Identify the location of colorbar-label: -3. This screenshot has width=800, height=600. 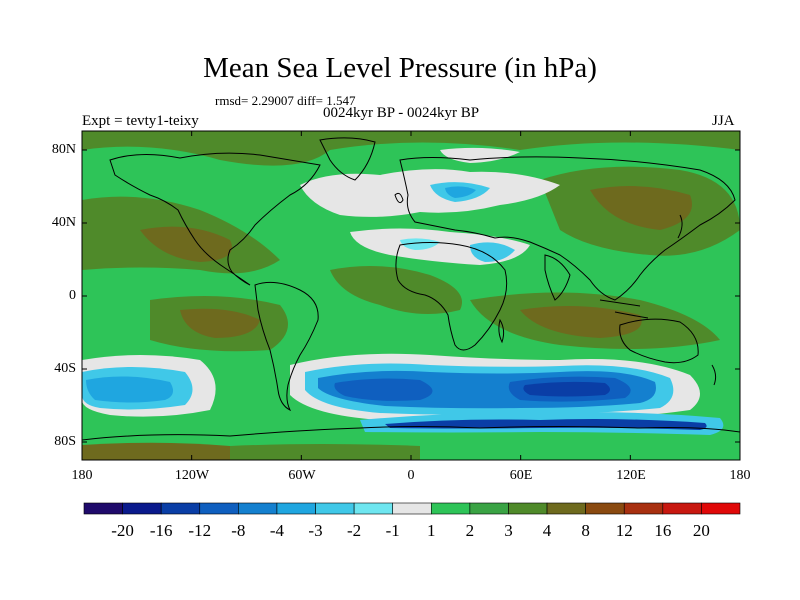
(315, 530).